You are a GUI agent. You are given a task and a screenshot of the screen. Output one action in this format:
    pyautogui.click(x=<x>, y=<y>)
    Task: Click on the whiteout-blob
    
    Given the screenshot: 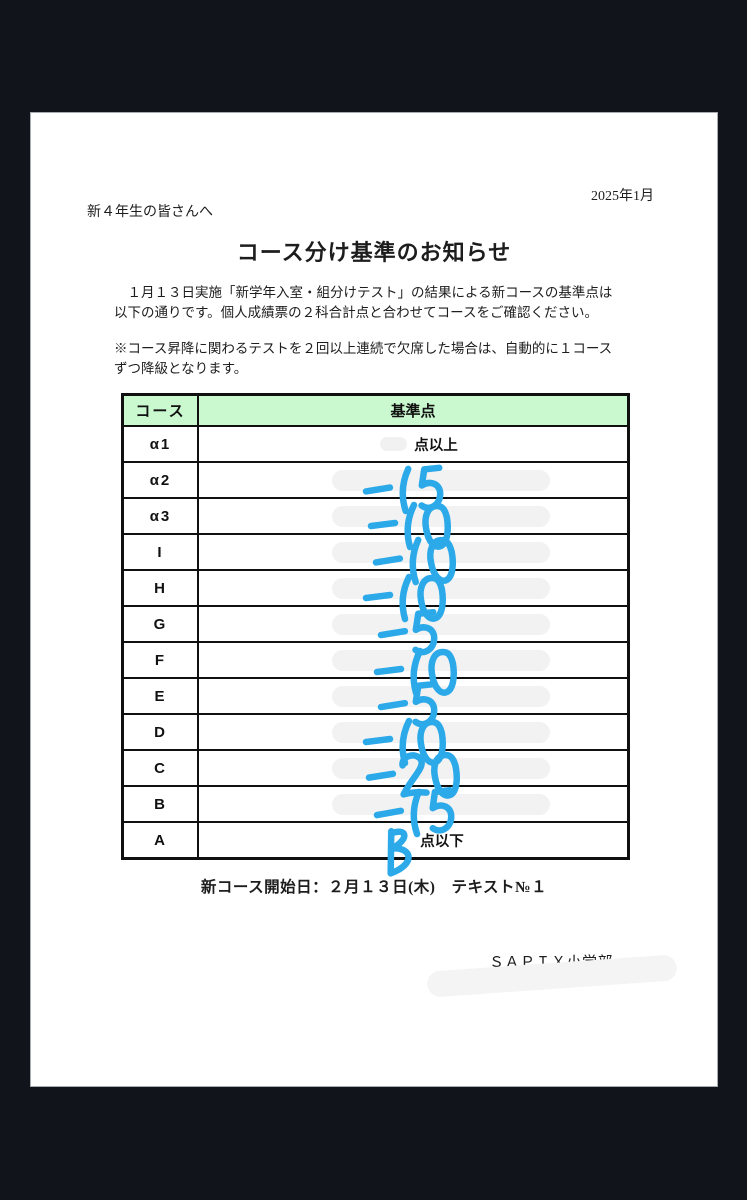 What is the action you would take?
    pyautogui.click(x=394, y=444)
    